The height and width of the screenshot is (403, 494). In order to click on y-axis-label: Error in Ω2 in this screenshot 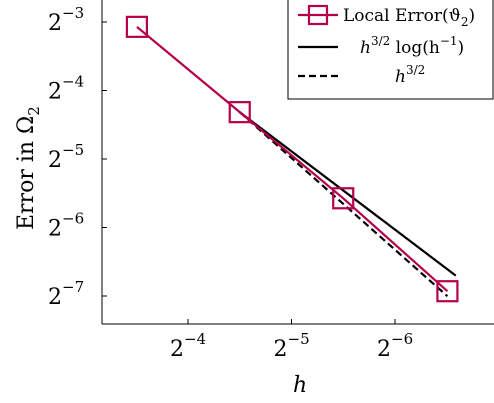, I will do `click(28, 168)`.